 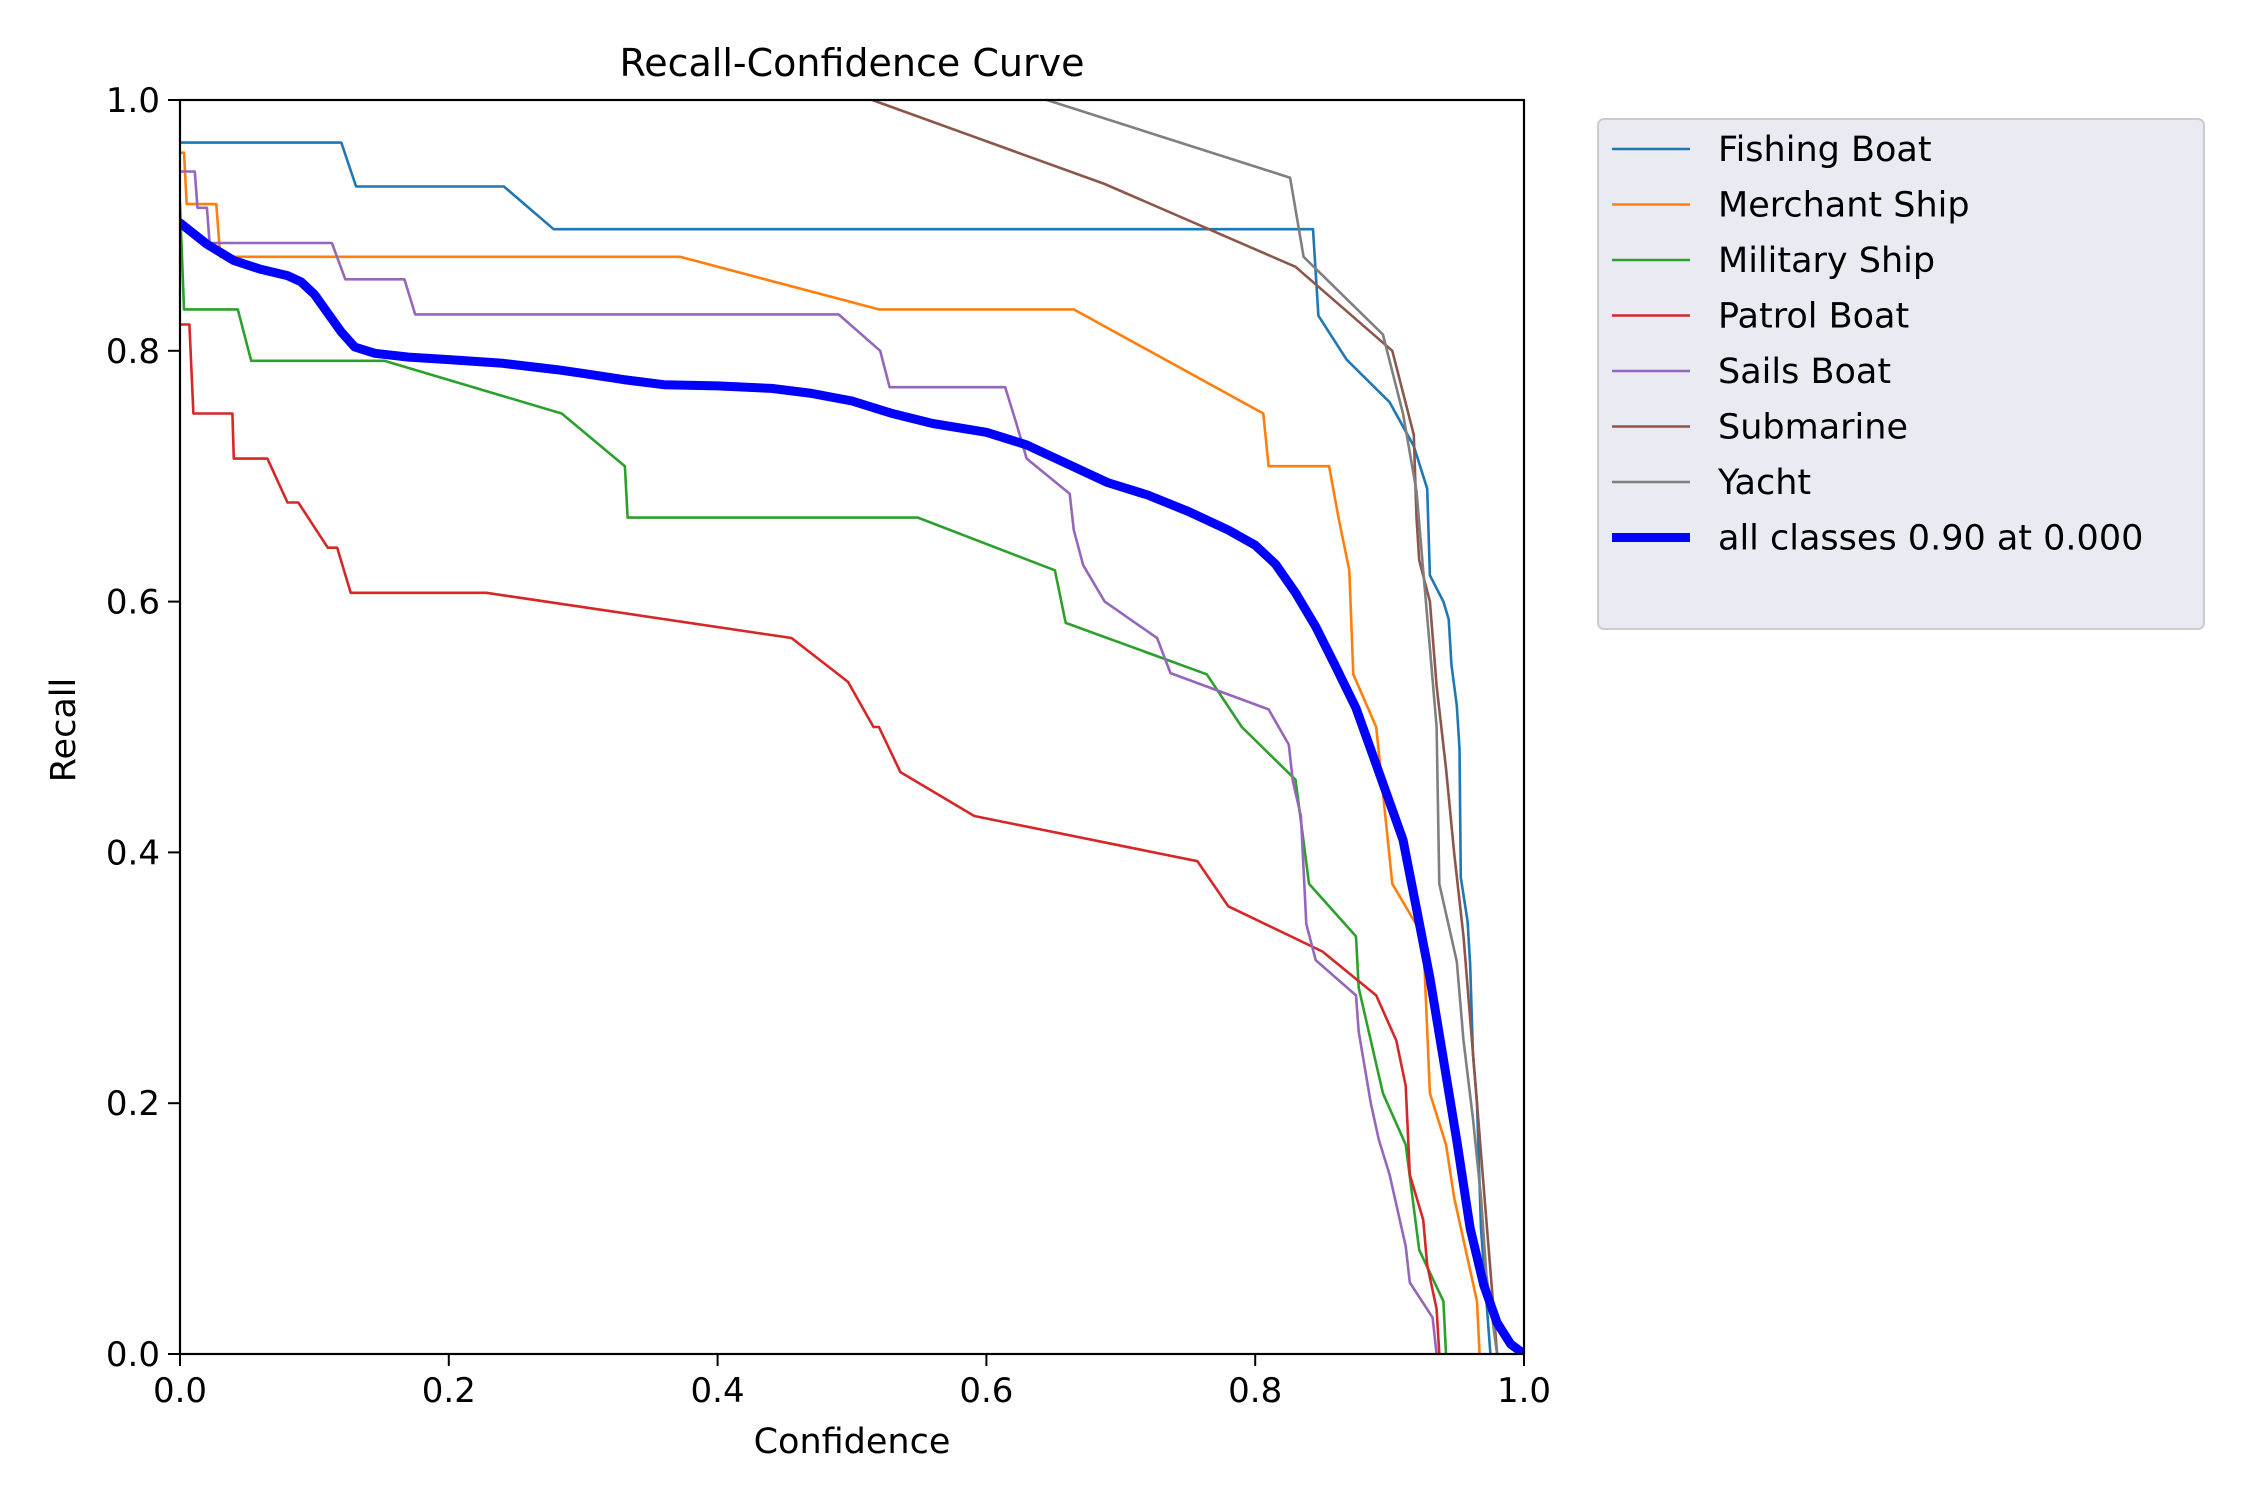 What do you see at coordinates (852, 1382) in the screenshot?
I see `x-axis-ticks: 0.0 0.2 0.4 0.6 0.8 1.0` at bounding box center [852, 1382].